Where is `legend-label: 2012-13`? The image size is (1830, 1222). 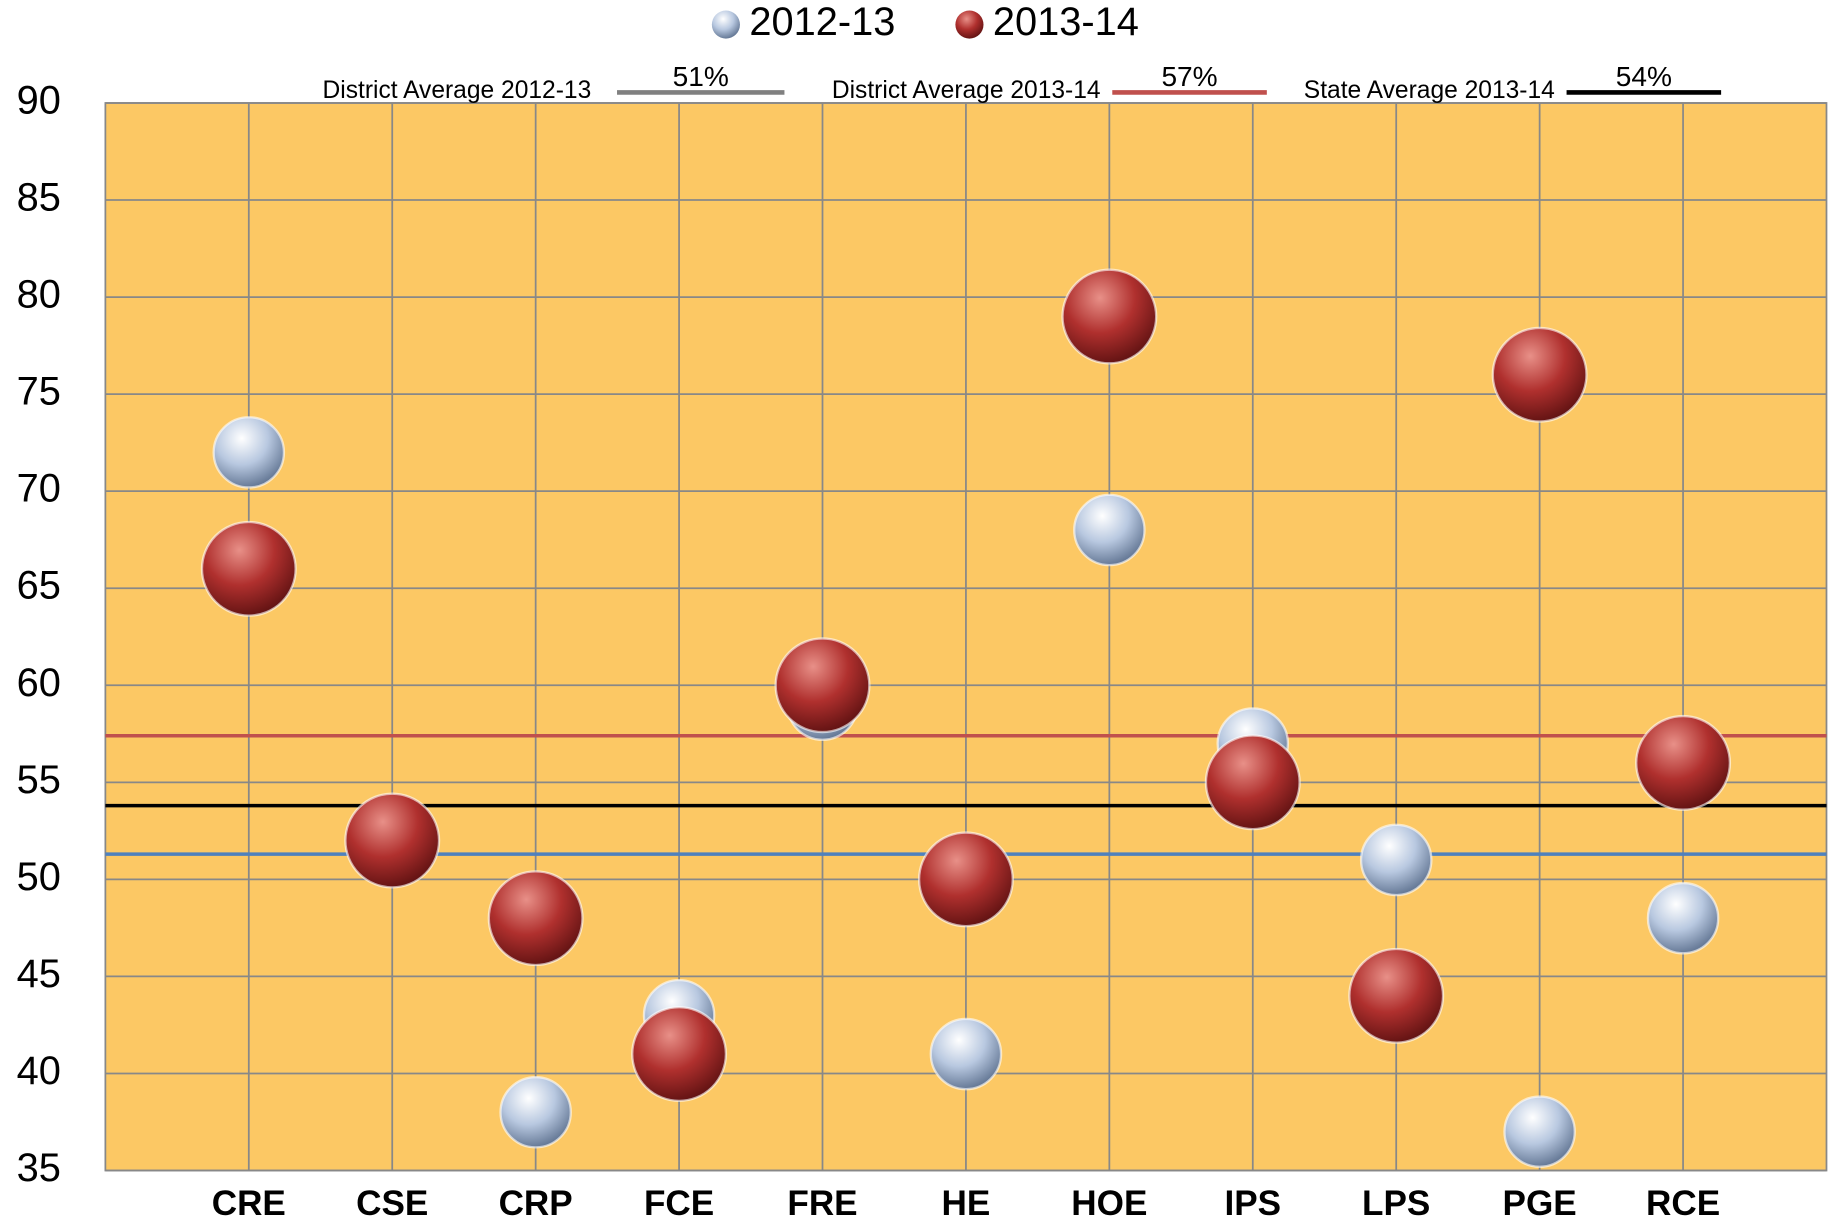 legend-label: 2012-13 is located at coordinates (822, 22).